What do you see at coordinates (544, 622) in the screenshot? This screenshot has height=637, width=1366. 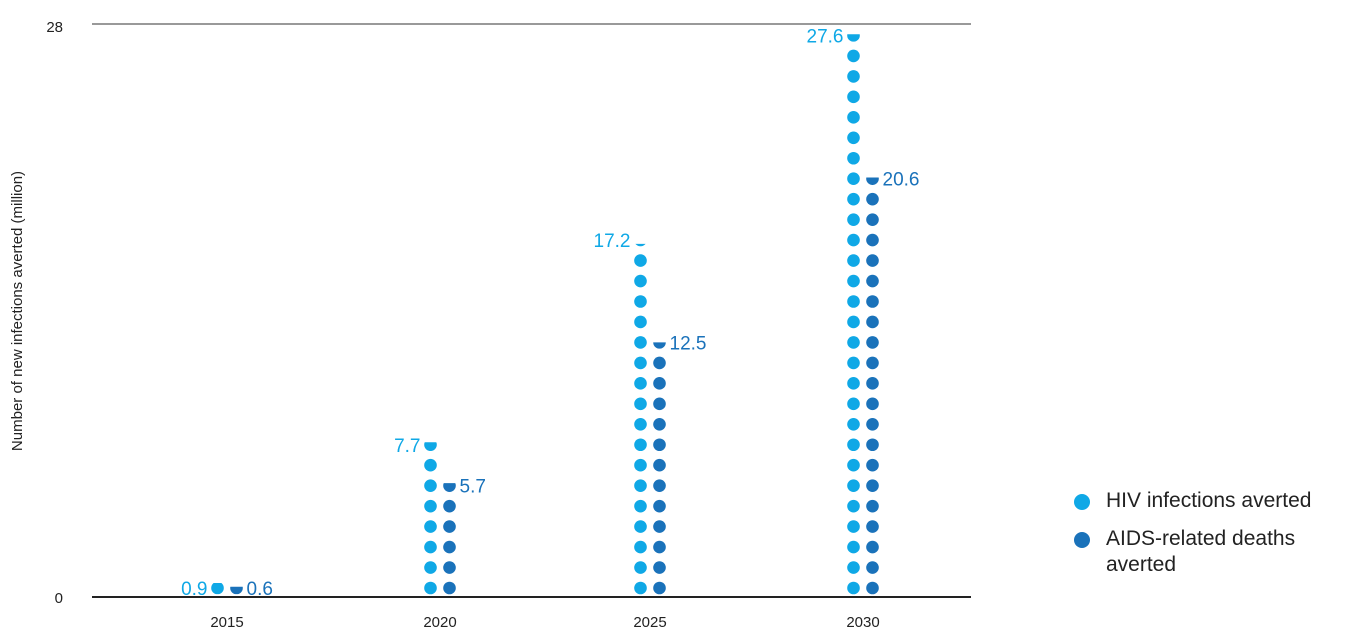 I see `x-axis-ticks: 2015 2020 2025 2030` at bounding box center [544, 622].